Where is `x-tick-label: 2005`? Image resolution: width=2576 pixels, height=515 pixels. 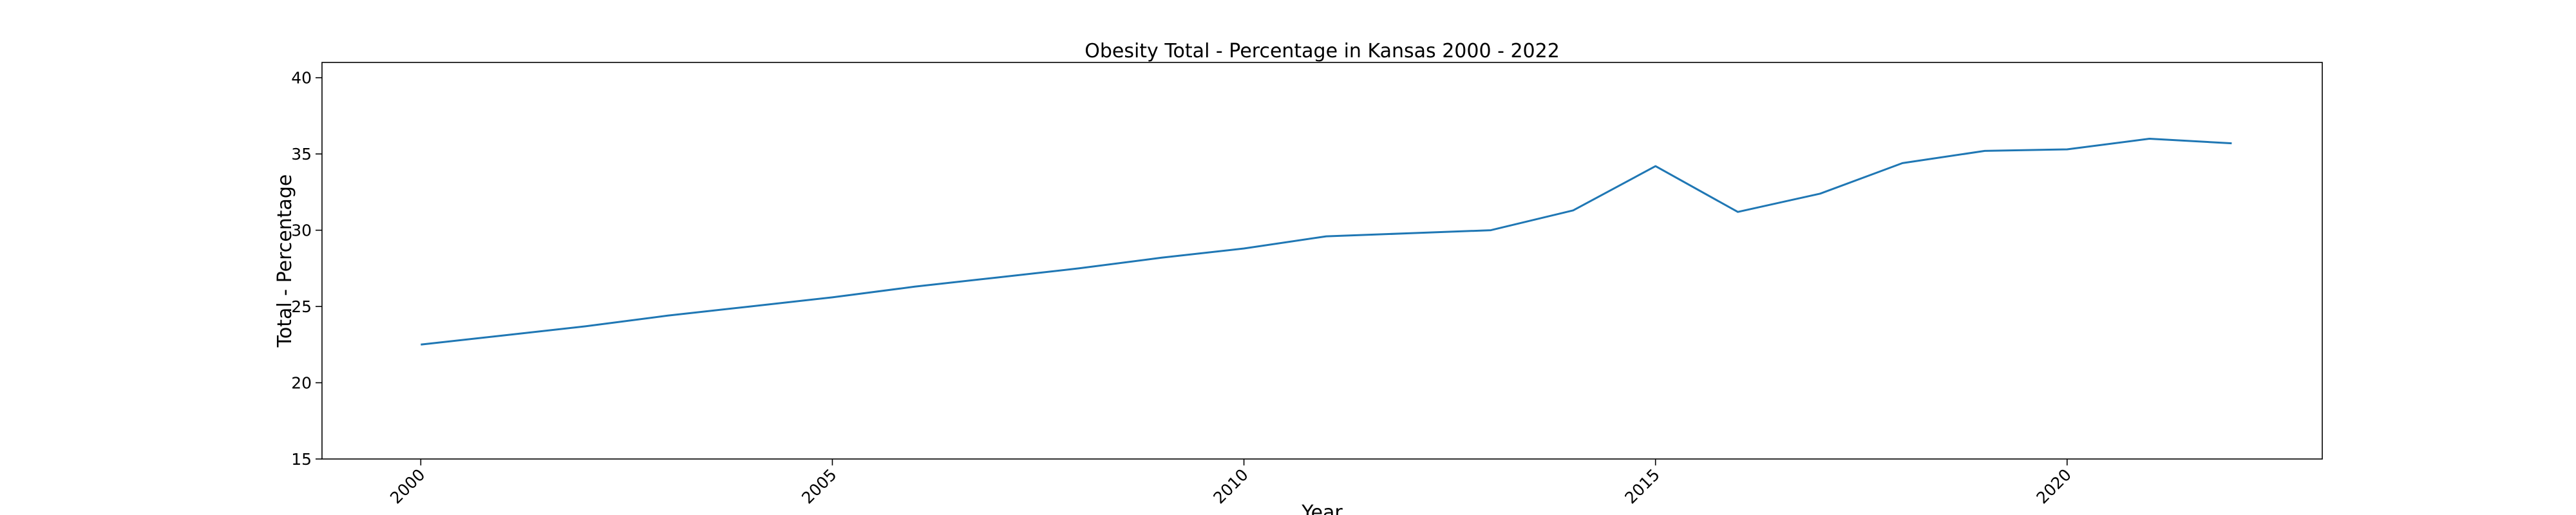
x-tick-label: 2005 is located at coordinates (819, 486).